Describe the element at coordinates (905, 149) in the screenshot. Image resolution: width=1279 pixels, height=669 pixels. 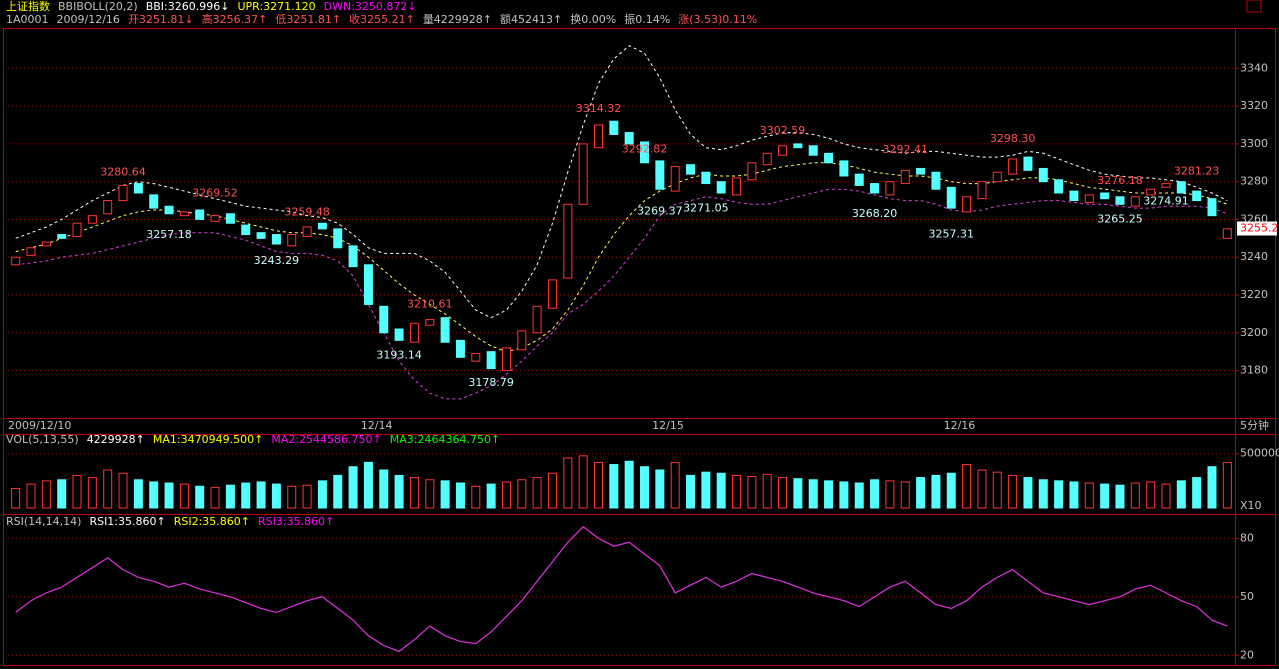
I see `price-annotation: 3292.41` at that location.